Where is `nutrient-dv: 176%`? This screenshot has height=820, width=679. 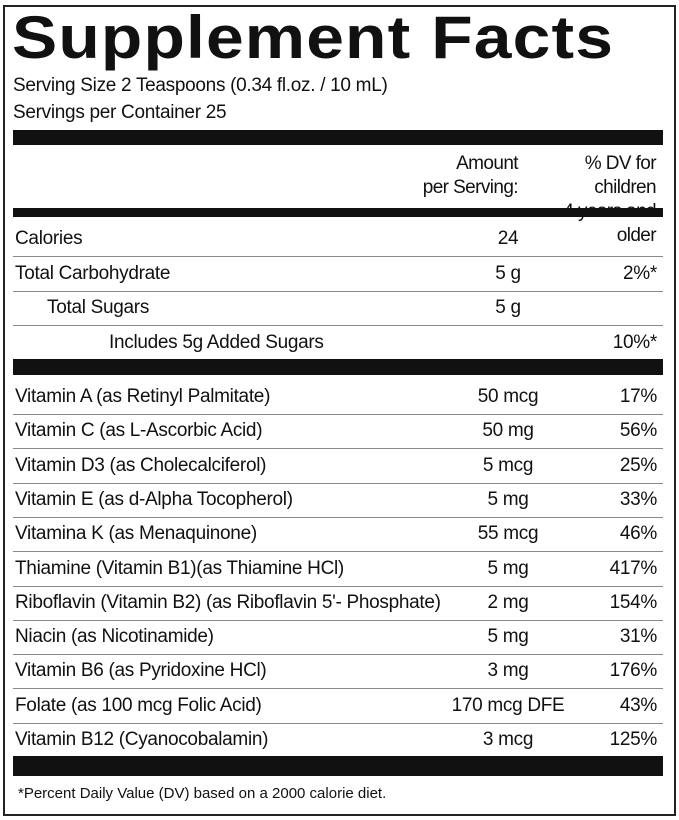
nutrient-dv: 176% is located at coordinates (633, 671).